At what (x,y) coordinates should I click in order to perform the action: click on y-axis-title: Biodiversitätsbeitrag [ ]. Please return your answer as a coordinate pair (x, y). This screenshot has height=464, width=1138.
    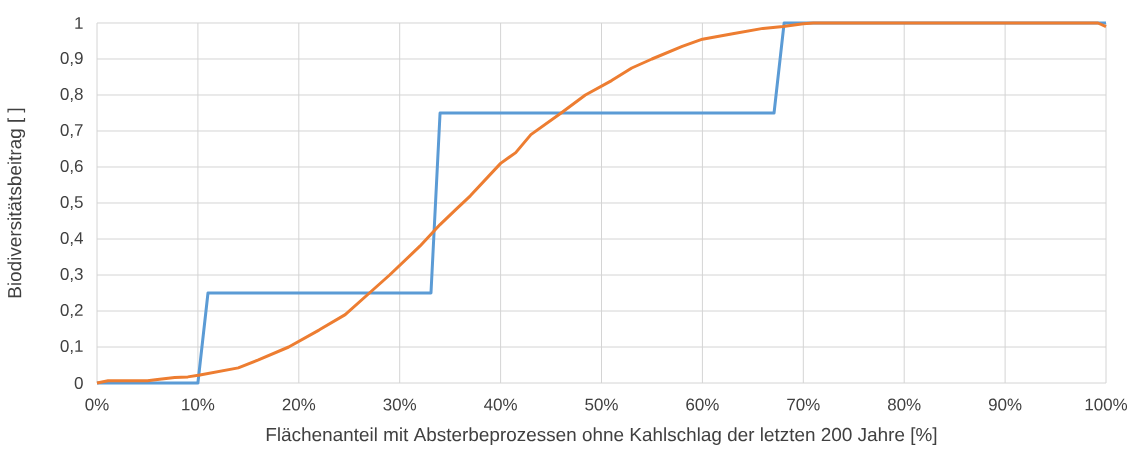
    Looking at the image, I should click on (16, 203).